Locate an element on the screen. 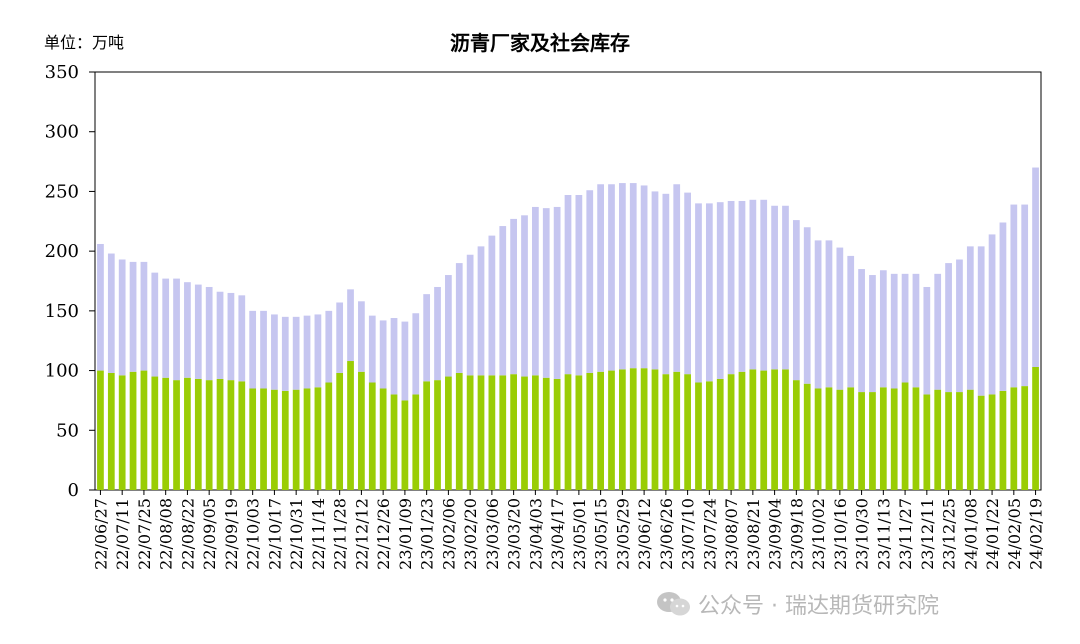  x-tick-label: 22/11/28 is located at coordinates (340, 534).